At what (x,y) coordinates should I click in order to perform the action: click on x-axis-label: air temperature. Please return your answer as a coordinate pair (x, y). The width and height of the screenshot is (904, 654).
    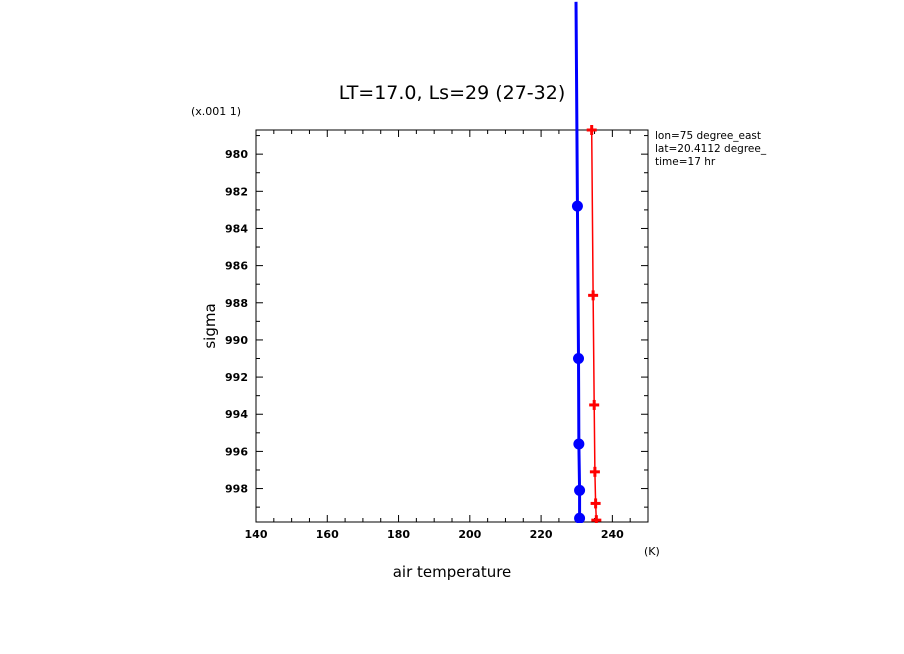
    Looking at the image, I should click on (452, 572).